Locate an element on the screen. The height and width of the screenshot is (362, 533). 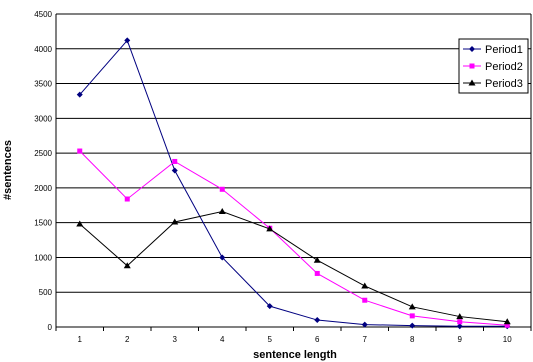
x-tick-label: 2 is located at coordinates (127, 339).